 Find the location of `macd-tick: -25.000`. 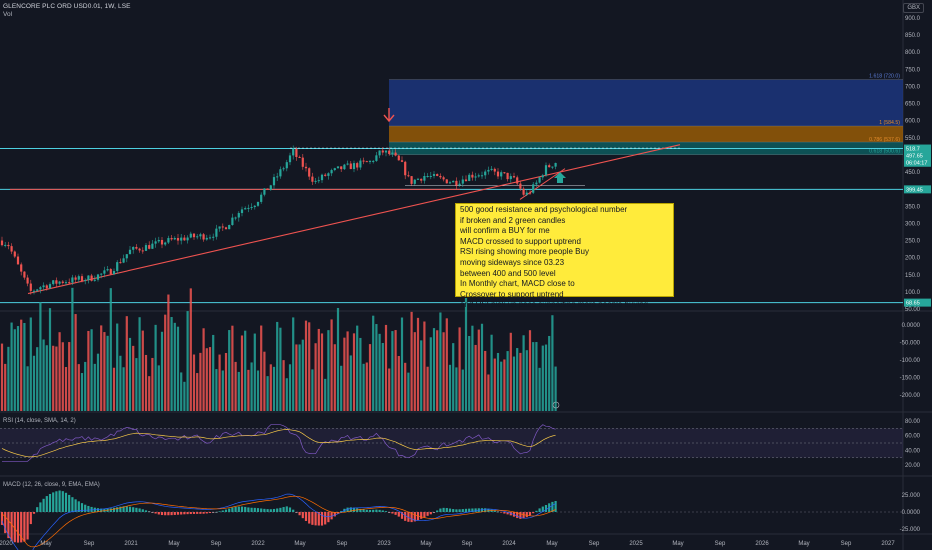

macd-tick: -25.000 is located at coordinates (910, 530).